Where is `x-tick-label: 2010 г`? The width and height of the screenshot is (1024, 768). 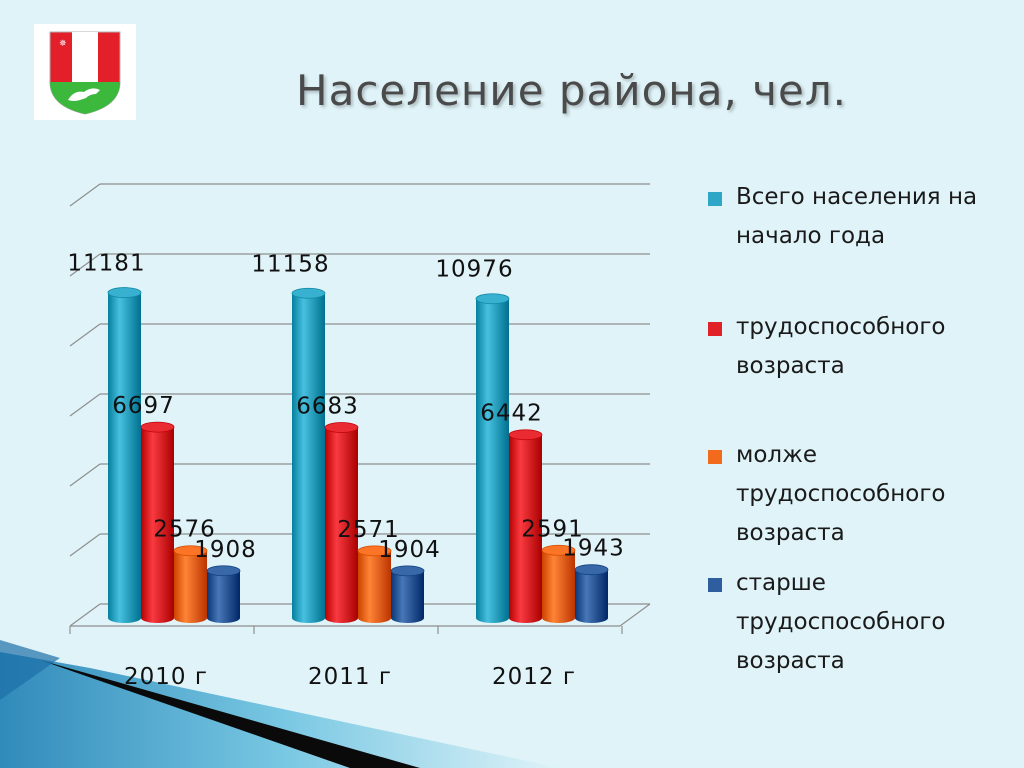 x-tick-label: 2010 г is located at coordinates (166, 677).